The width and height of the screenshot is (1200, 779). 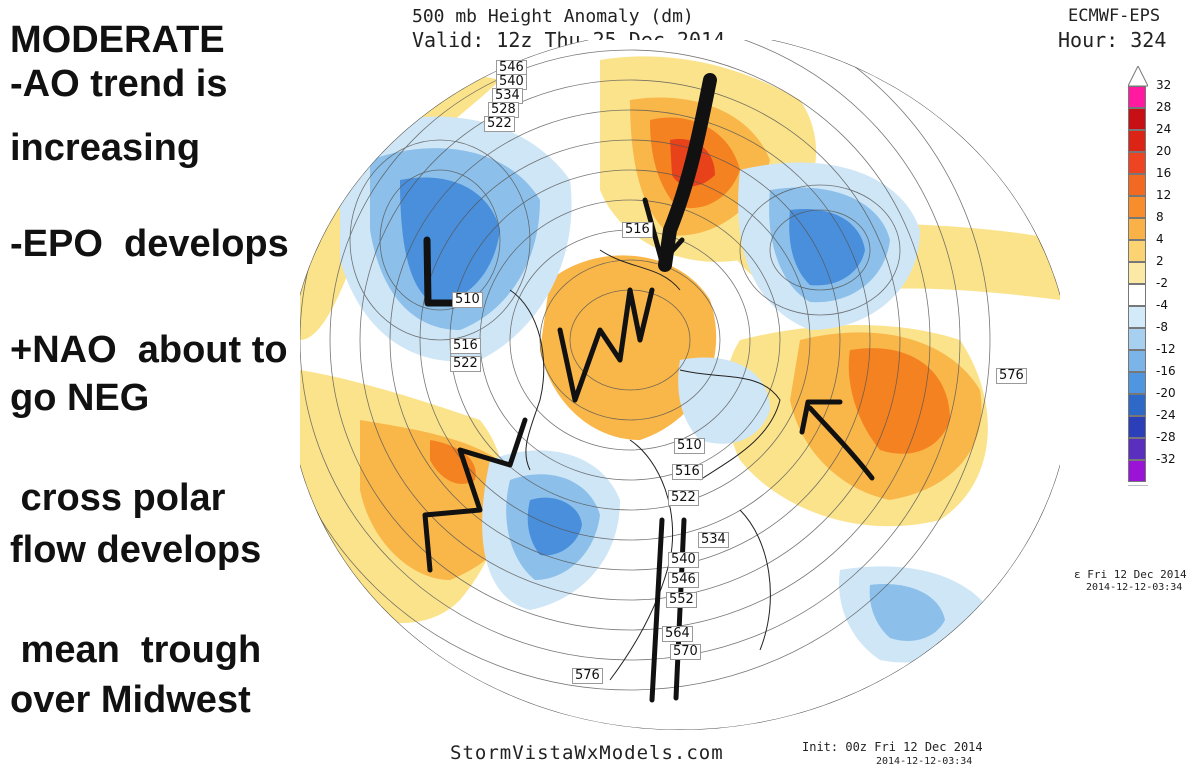 I want to click on init-stamp: 2014-12-12-03:34, so click(x=924, y=761).